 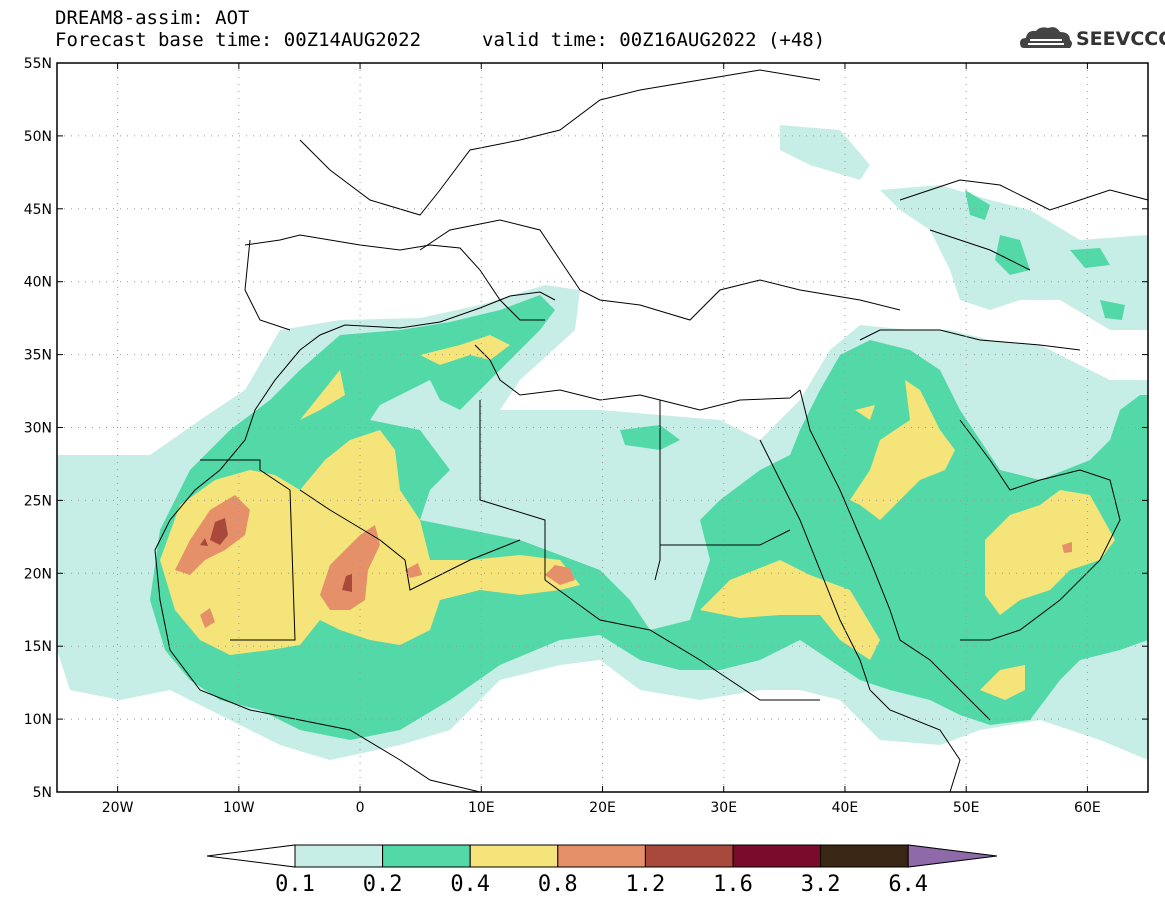 What do you see at coordinates (38, 574) in the screenshot?
I see `lat-label: 20N` at bounding box center [38, 574].